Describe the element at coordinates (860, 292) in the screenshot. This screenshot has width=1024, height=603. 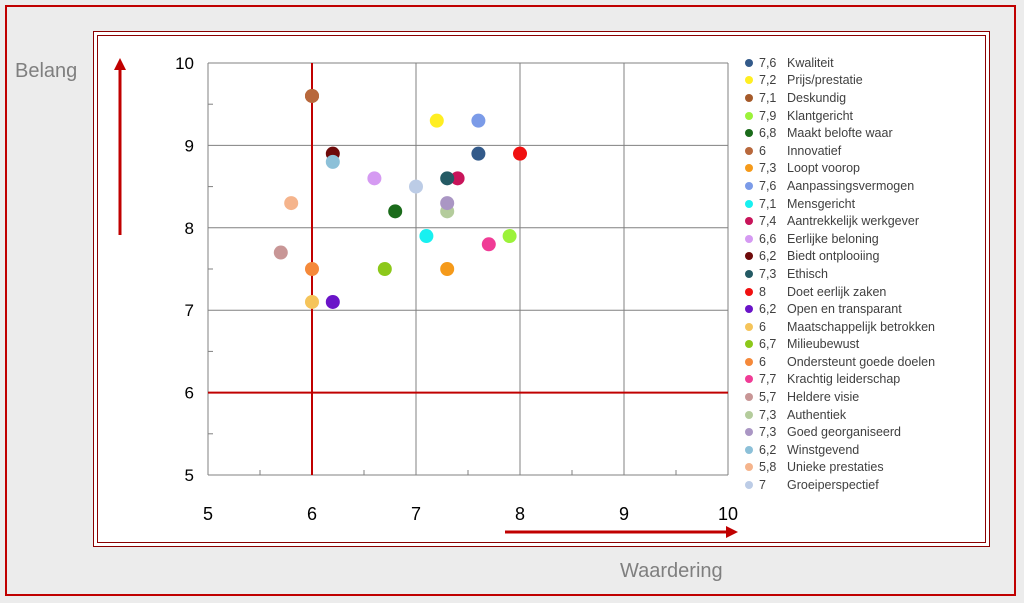
I see `legend-item: 8 Doet eerlijk zaken` at that location.